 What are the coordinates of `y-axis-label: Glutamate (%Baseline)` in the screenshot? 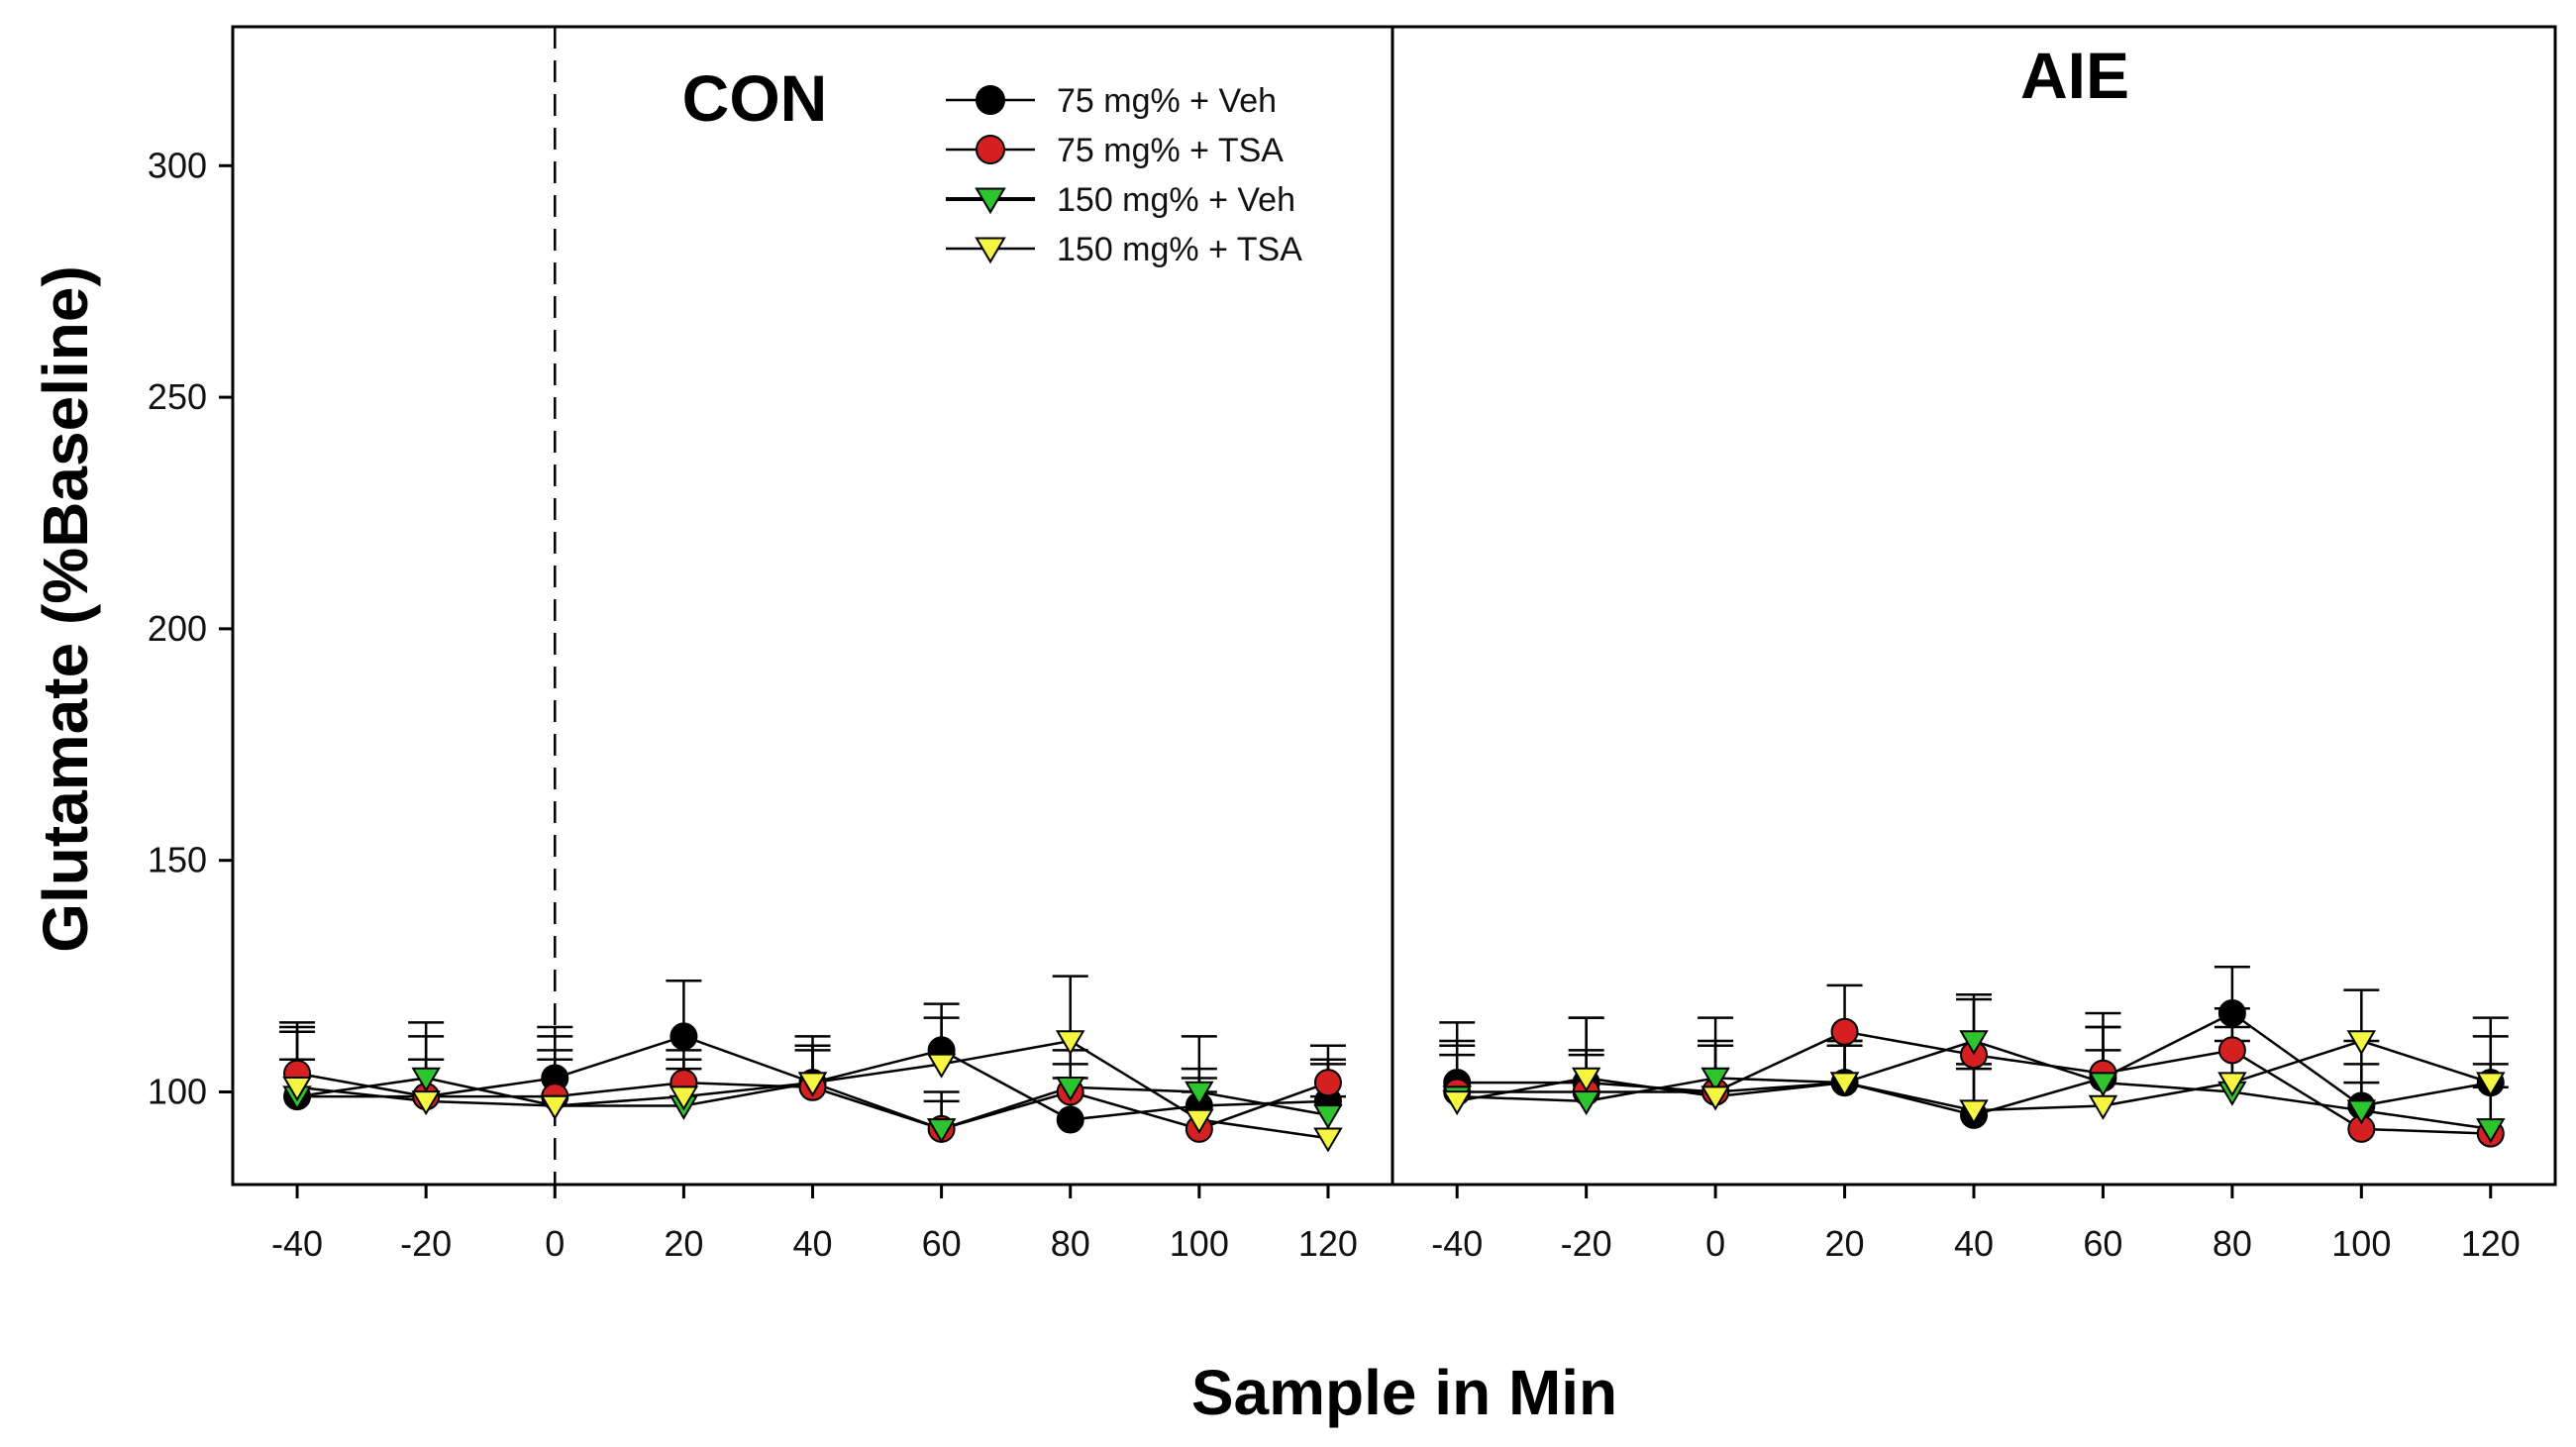 It's located at (65, 609).